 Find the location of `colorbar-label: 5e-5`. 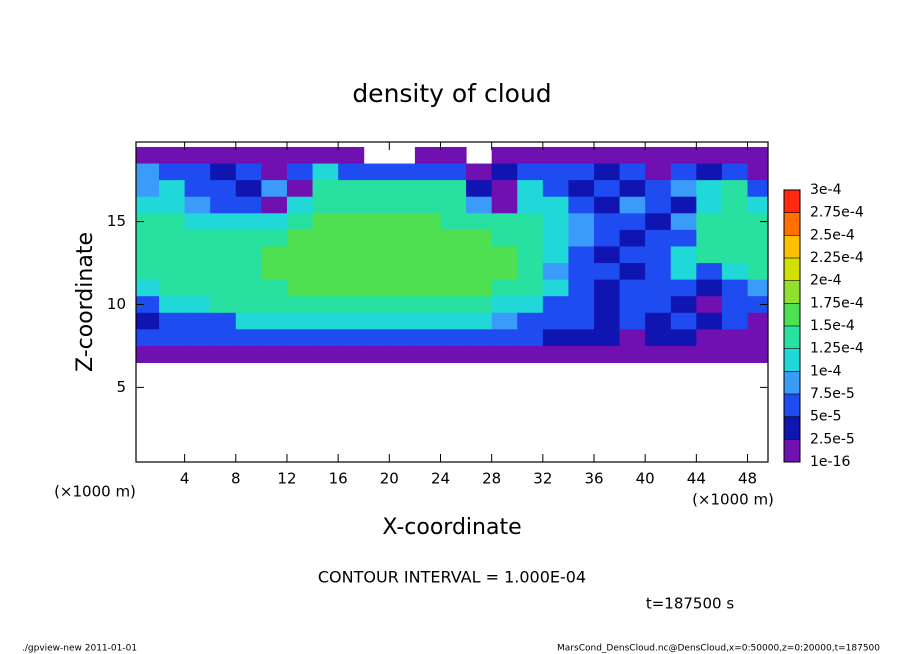

colorbar-label: 5e-5 is located at coordinates (825, 417).